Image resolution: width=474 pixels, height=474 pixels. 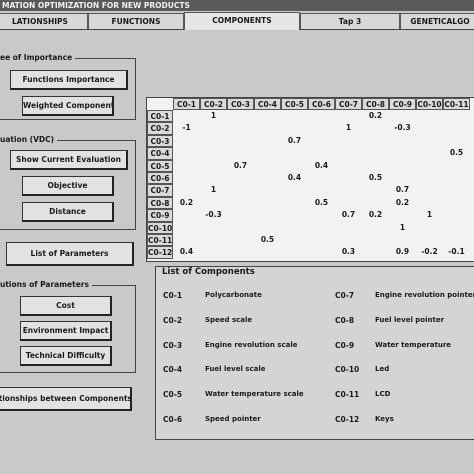 What do you see at coordinates (66, 331) in the screenshot?
I see `button: Environment Impact` at bounding box center [66, 331].